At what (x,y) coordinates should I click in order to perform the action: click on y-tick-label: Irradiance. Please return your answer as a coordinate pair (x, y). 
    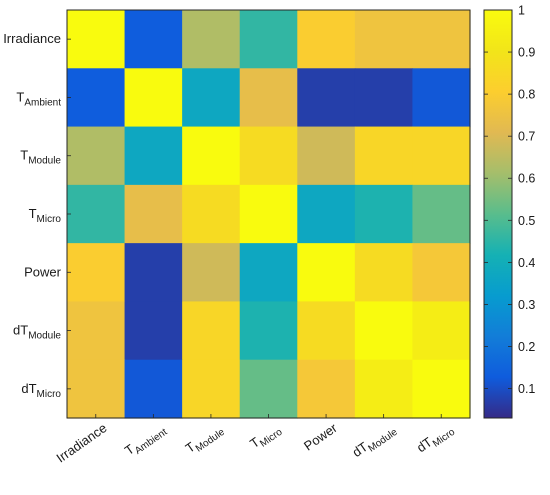
    Looking at the image, I should click on (32, 38).